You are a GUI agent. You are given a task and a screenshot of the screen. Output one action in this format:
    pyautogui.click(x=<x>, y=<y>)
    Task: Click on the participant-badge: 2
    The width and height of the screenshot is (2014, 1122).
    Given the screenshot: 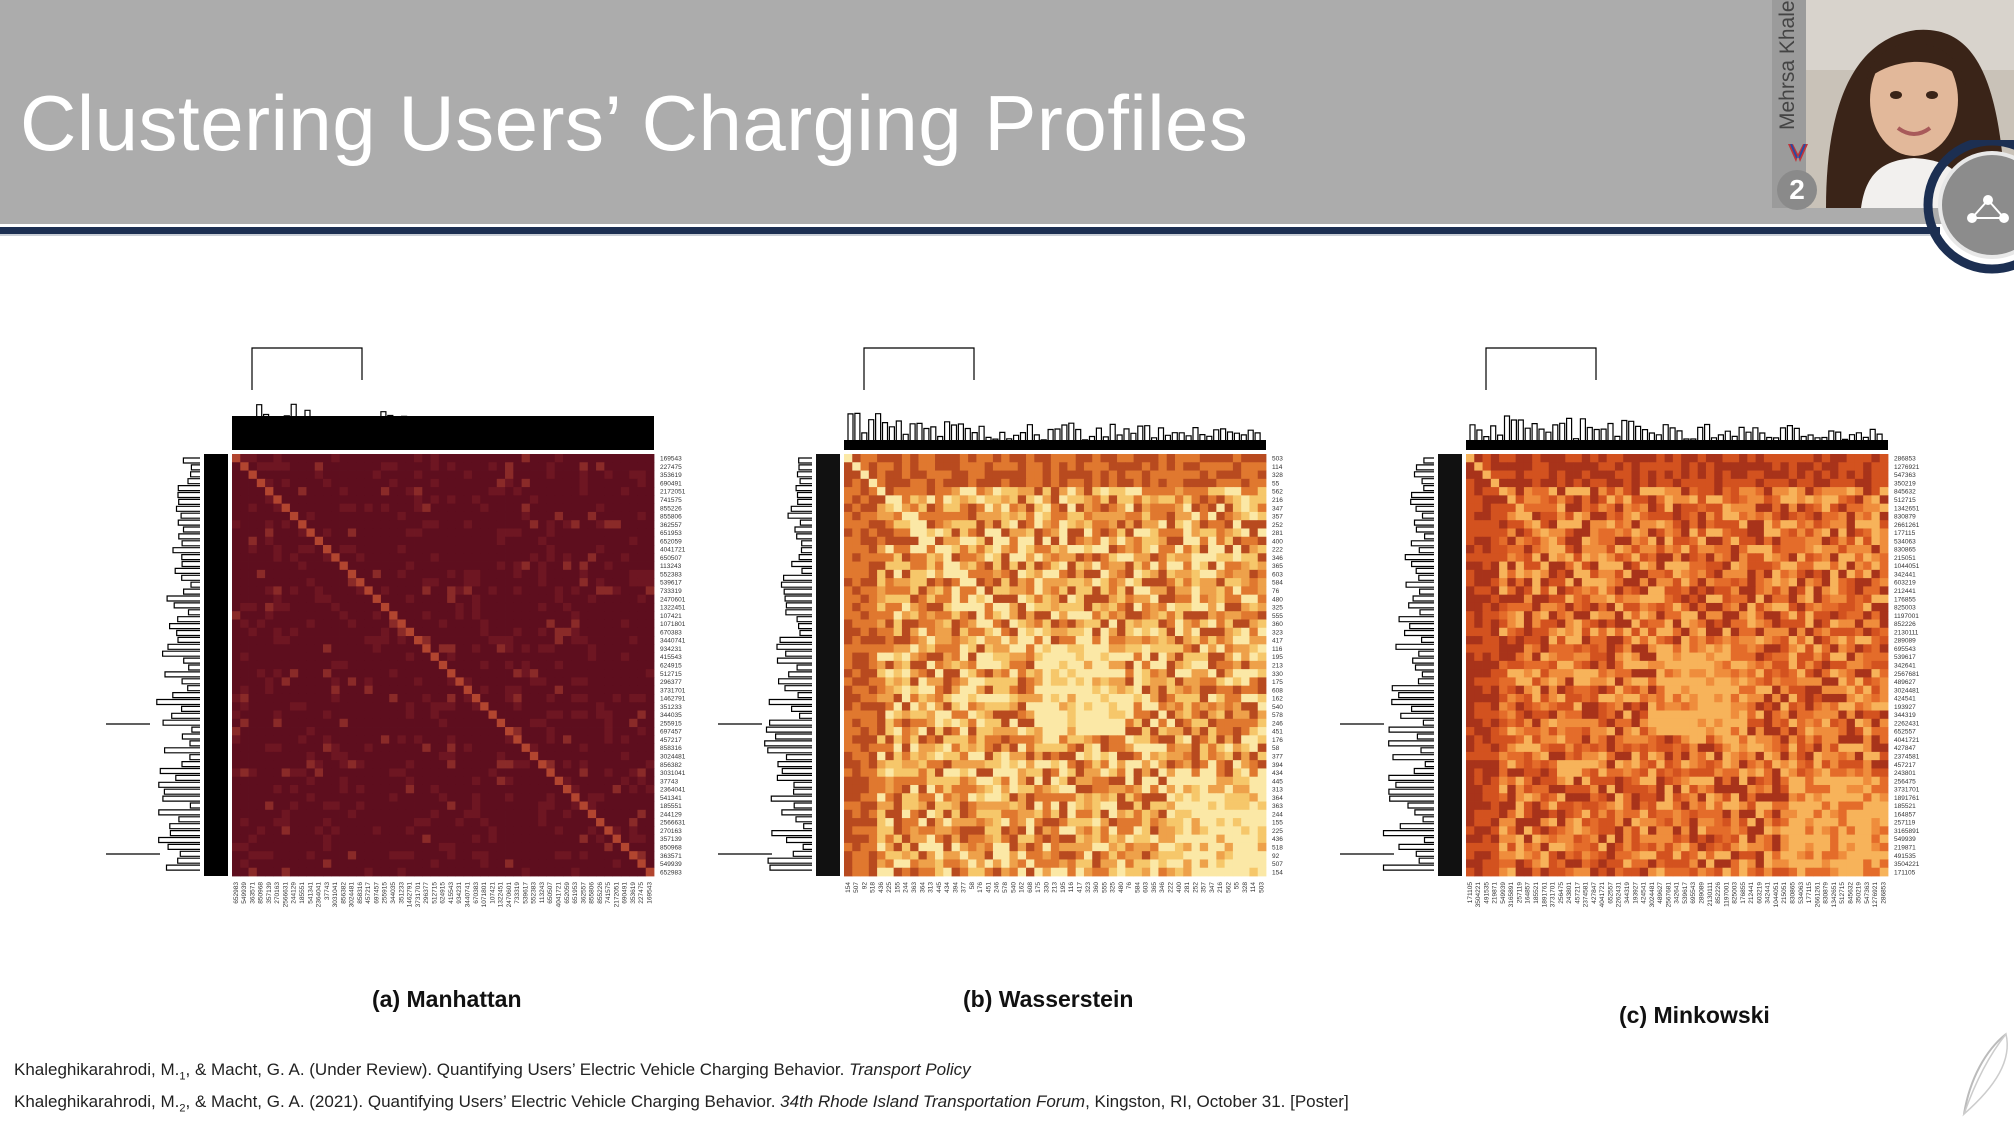 What is the action you would take?
    pyautogui.click(x=1797, y=190)
    